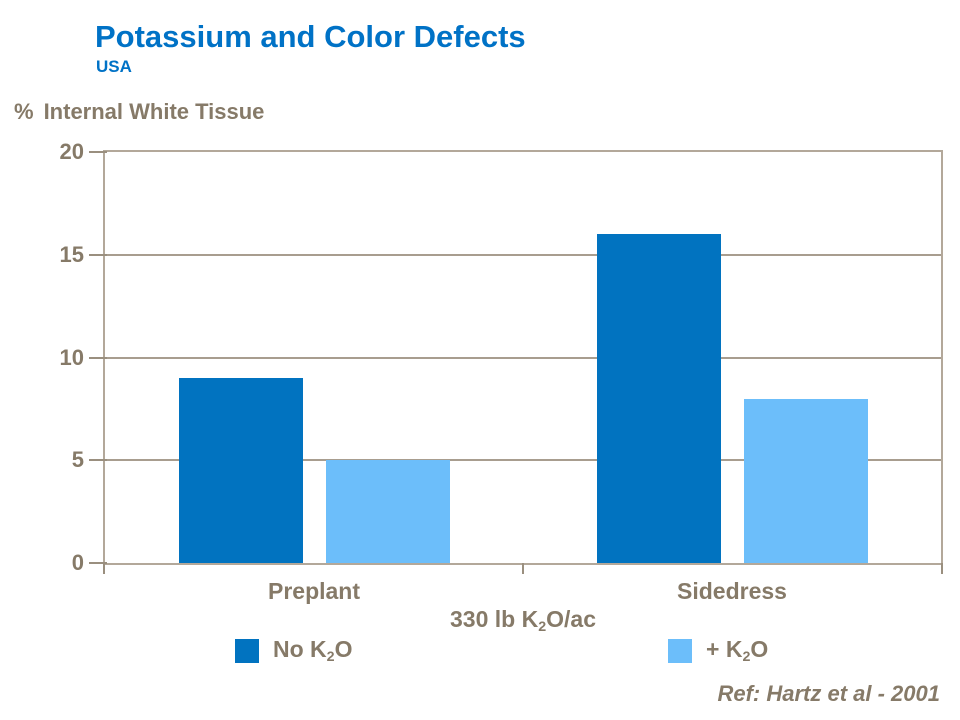 Image resolution: width=960 pixels, height=720 pixels. I want to click on bar-sidedress-plus-k2o, so click(805, 480).